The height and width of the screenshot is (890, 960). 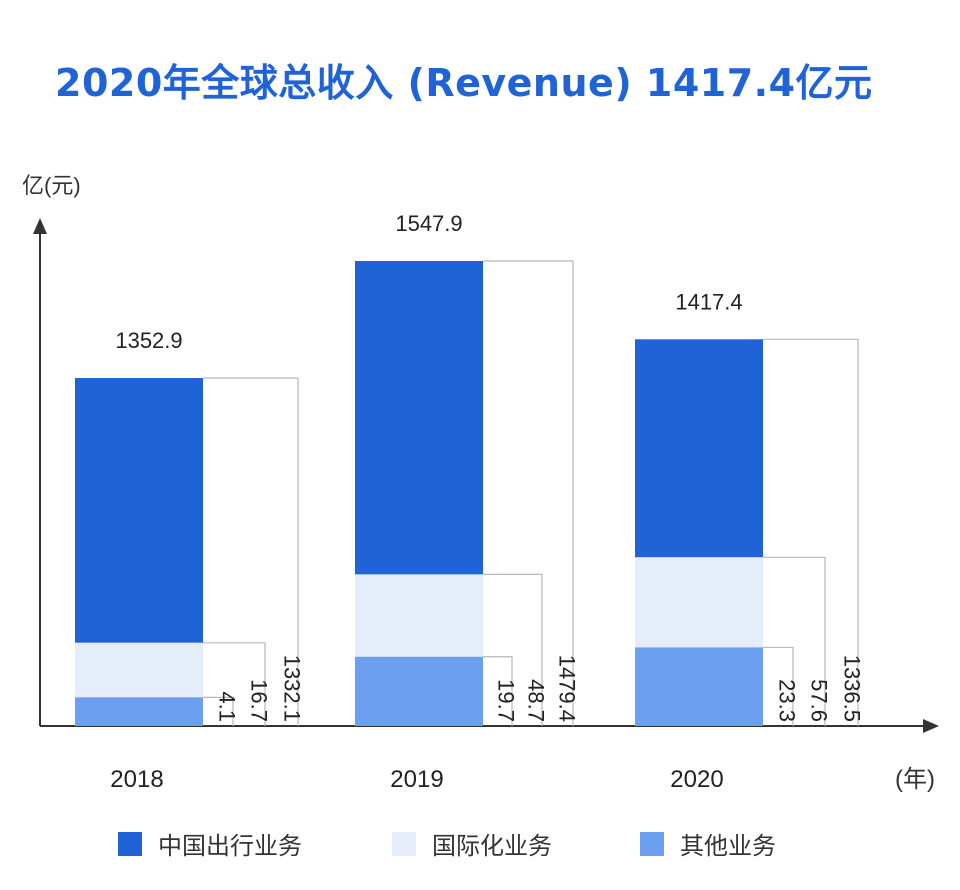 What do you see at coordinates (148, 340) in the screenshot?
I see `total-label-2018: 1352.9` at bounding box center [148, 340].